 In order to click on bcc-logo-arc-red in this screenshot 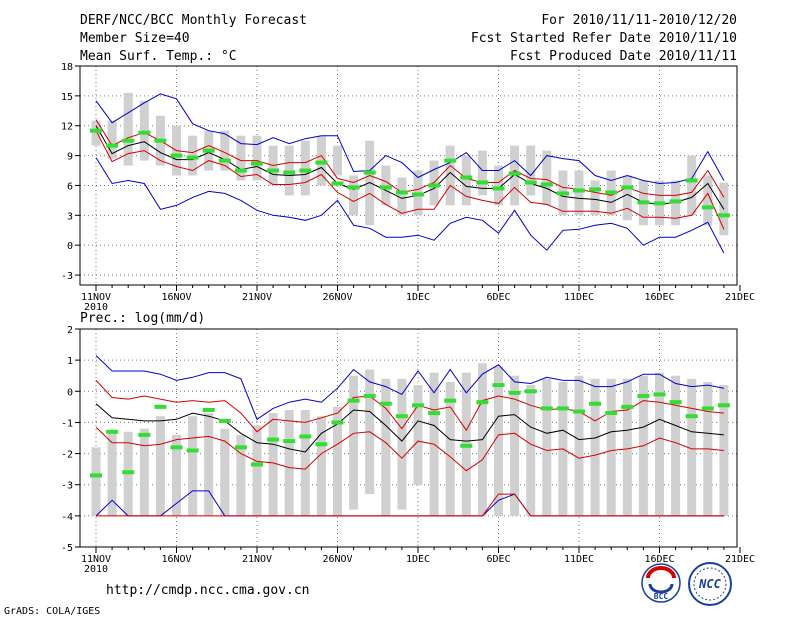, I will do `click(661, 572)`.